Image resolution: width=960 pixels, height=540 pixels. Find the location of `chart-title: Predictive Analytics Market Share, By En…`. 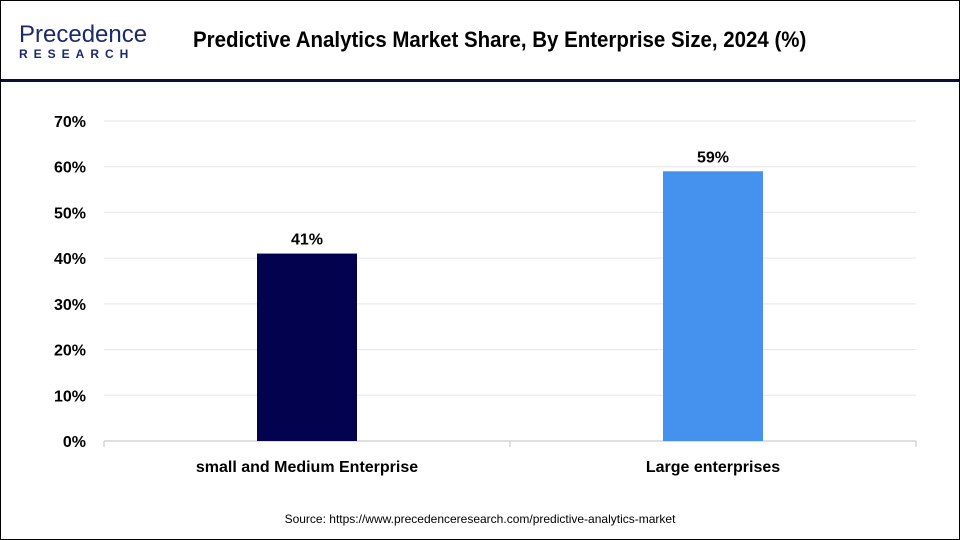

chart-title: Predictive Analytics Market Share, By En… is located at coordinates (500, 39).